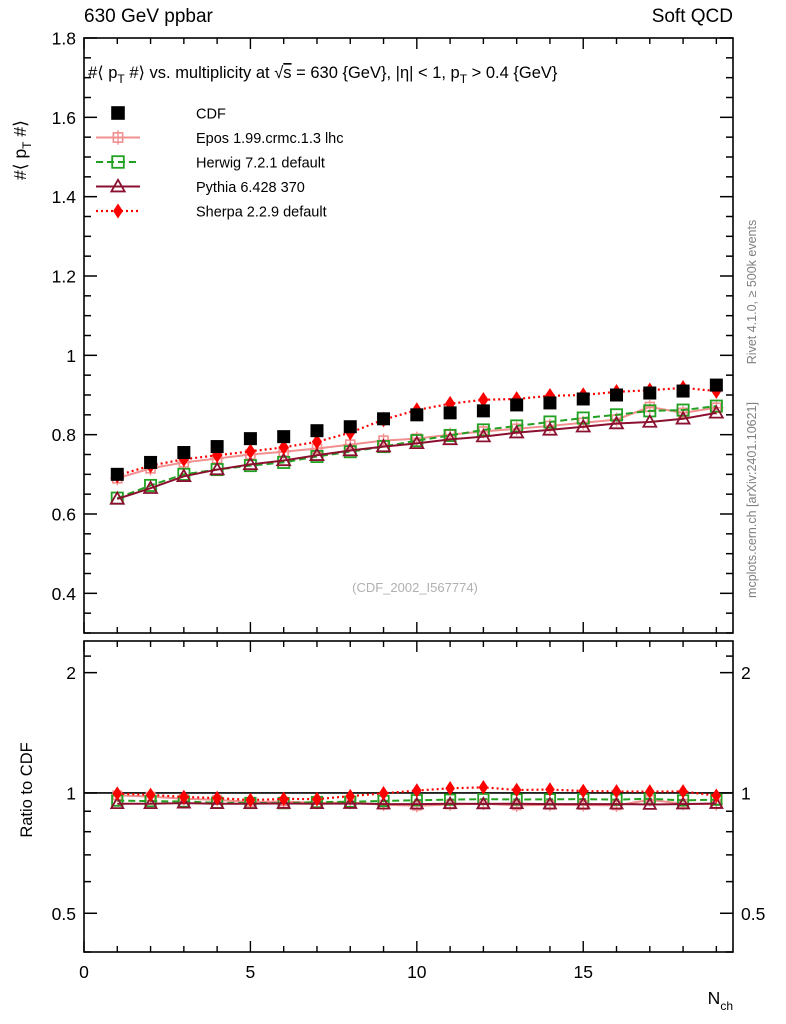  Describe the element at coordinates (64, 914) in the screenshot. I see `ratio-y-tick-label-left: 0.5` at that location.